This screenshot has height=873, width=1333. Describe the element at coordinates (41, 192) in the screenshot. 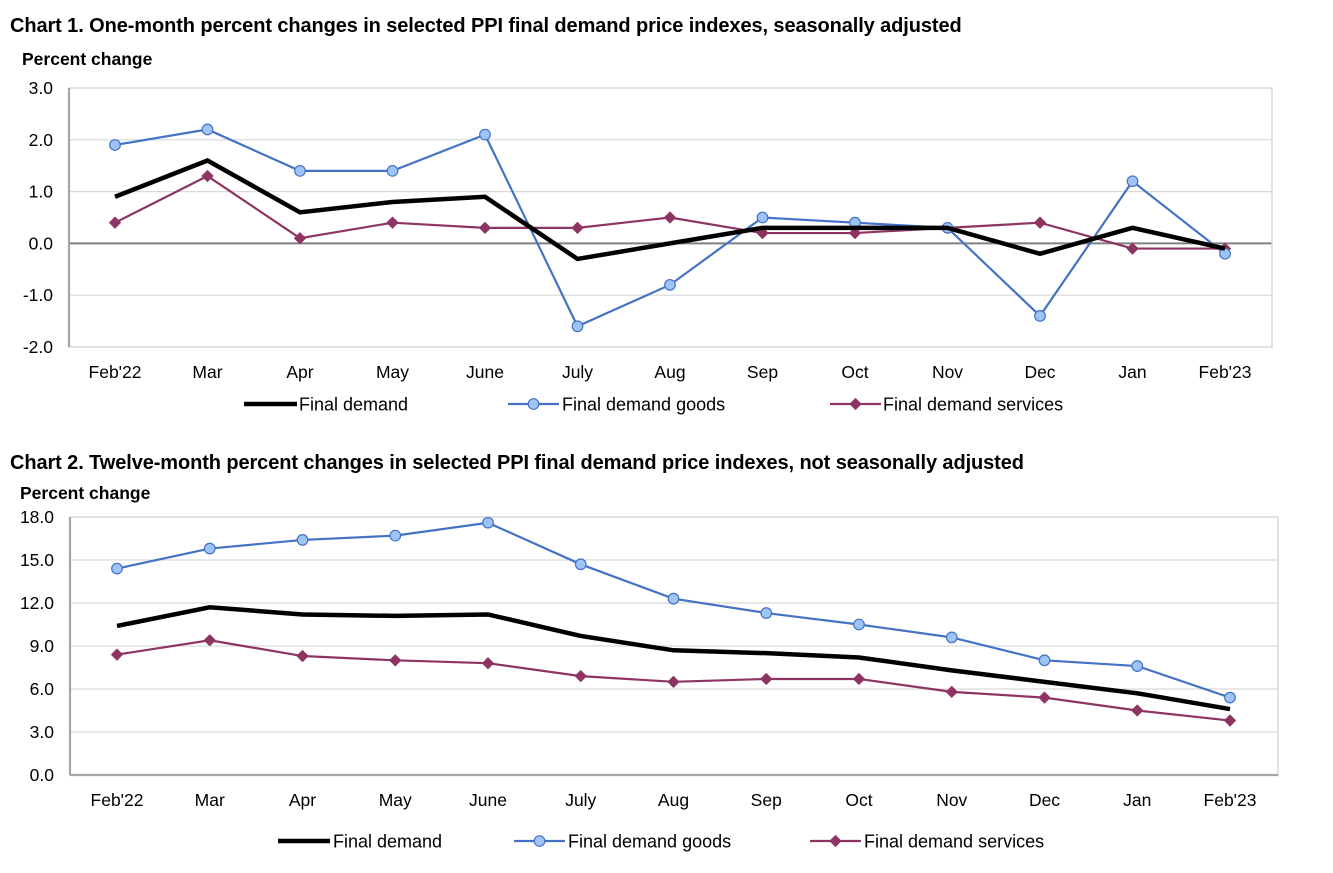

I see `y-tick-label: 1.0` at that location.